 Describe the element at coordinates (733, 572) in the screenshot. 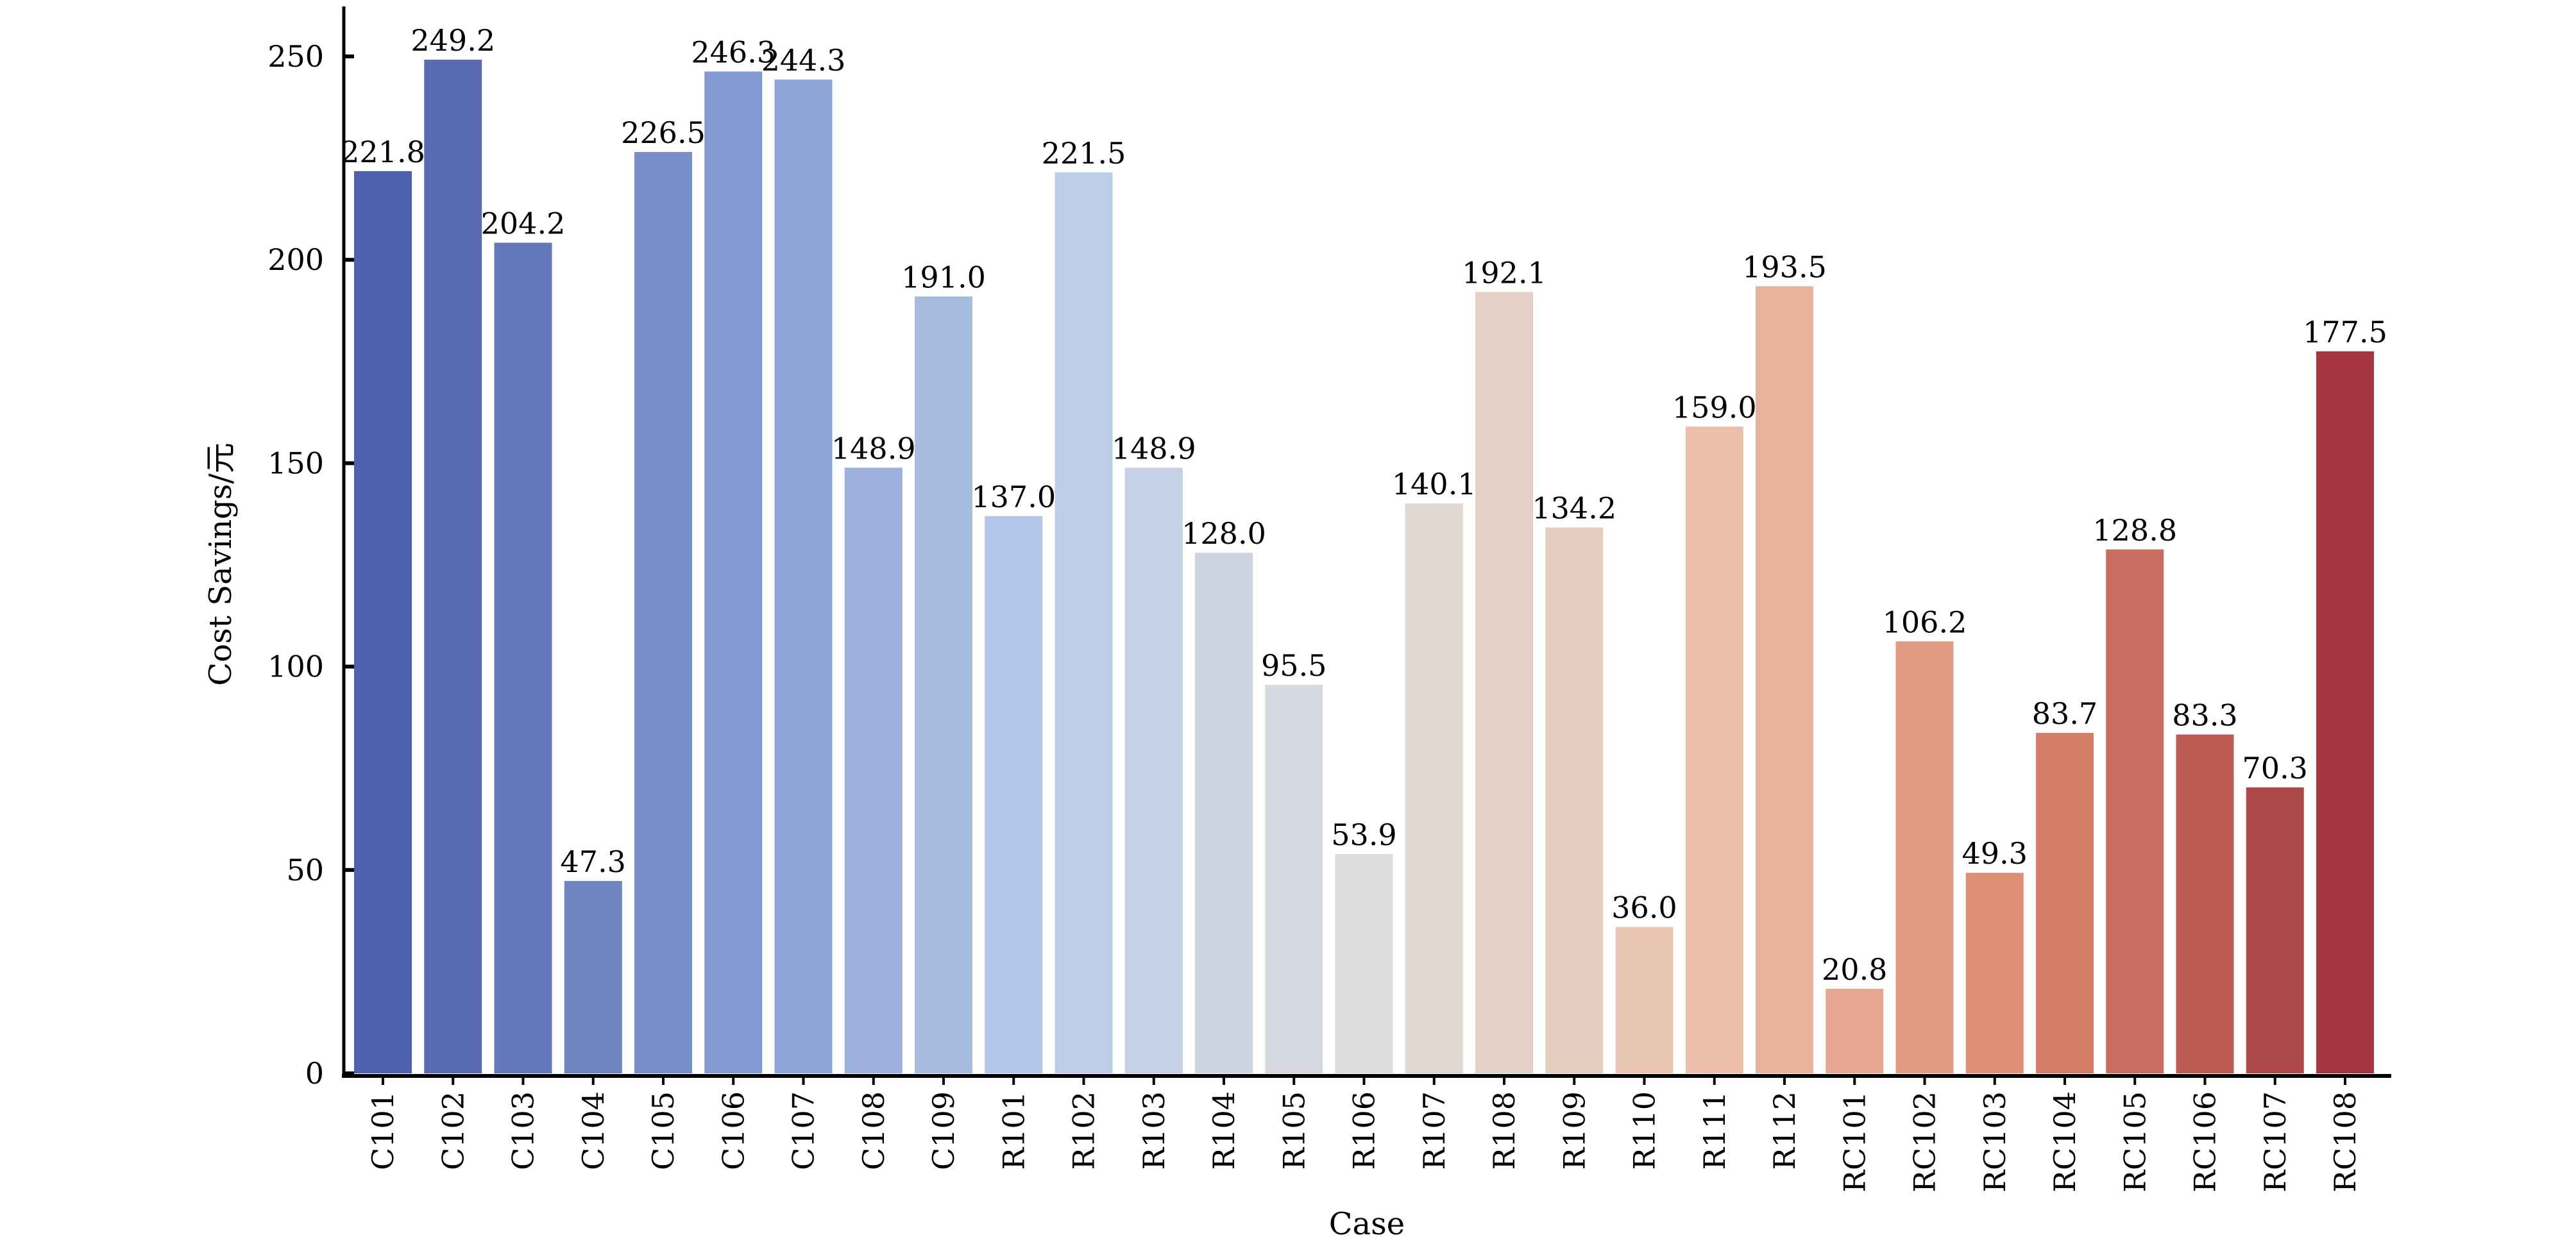

I see `bar-c106` at that location.